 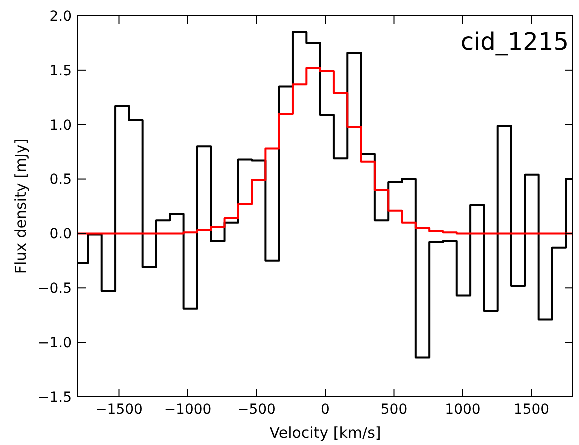 I want to click on x-tick-label: 500, so click(x=394, y=410).